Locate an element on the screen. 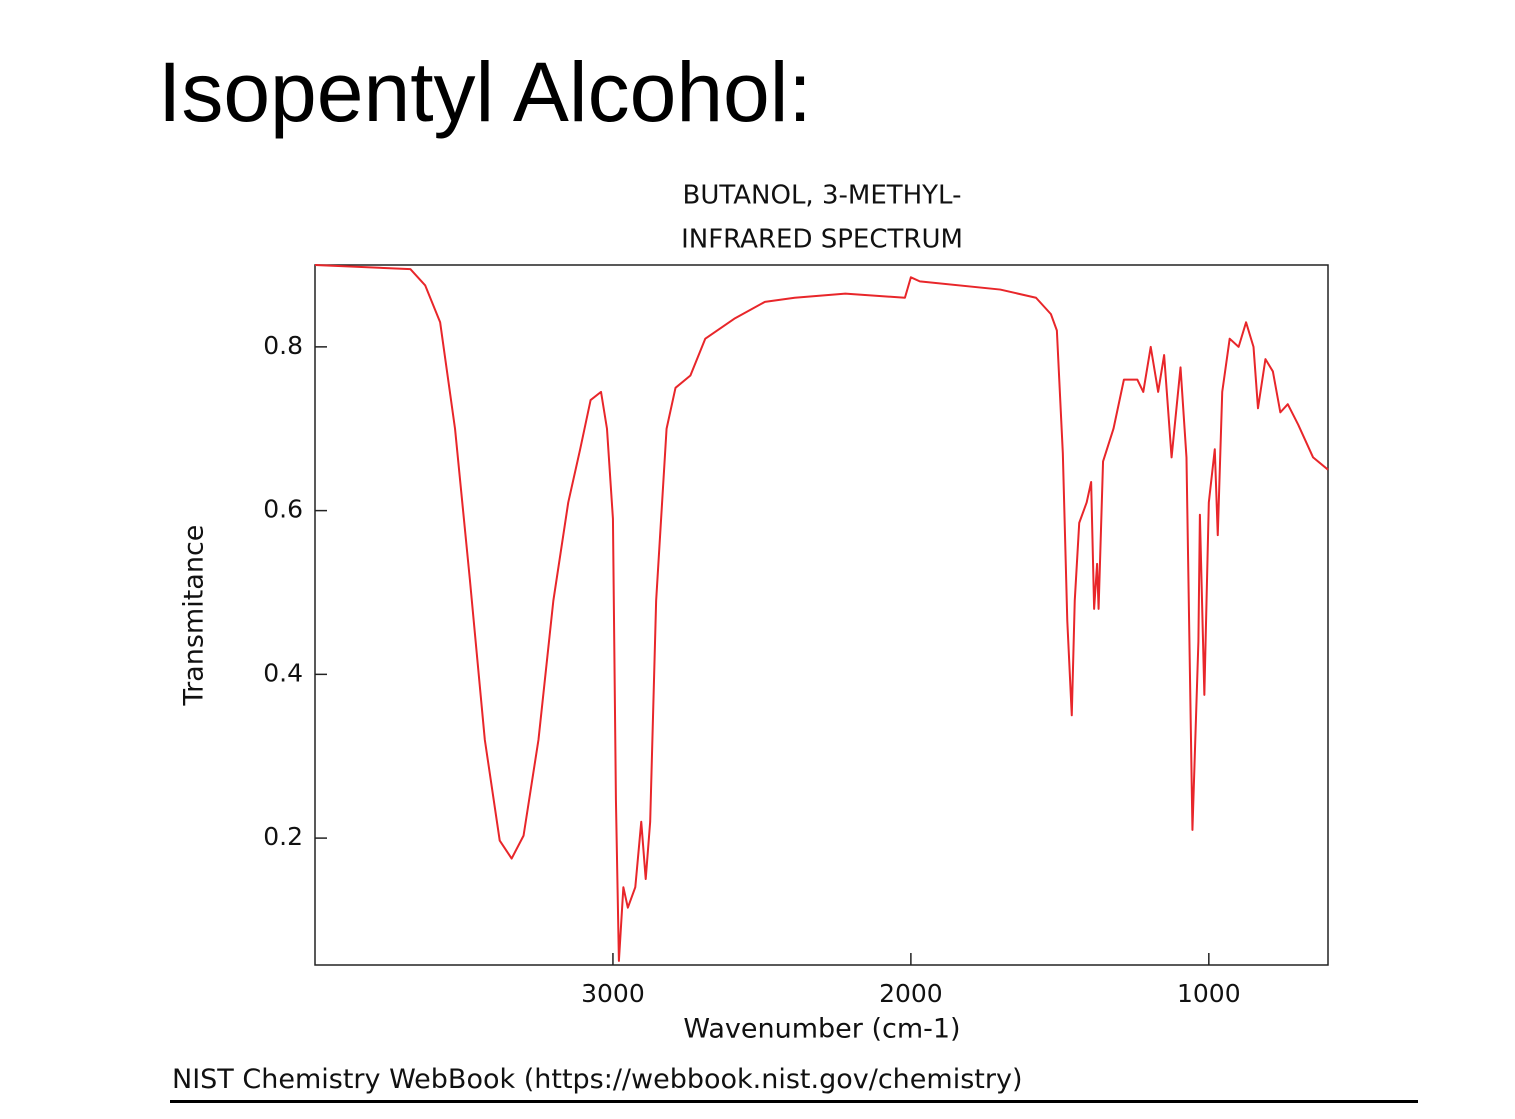 This screenshot has height=1119, width=1515. chart-title: BUTANOL, 3-METHYL- is located at coordinates (822, 196).